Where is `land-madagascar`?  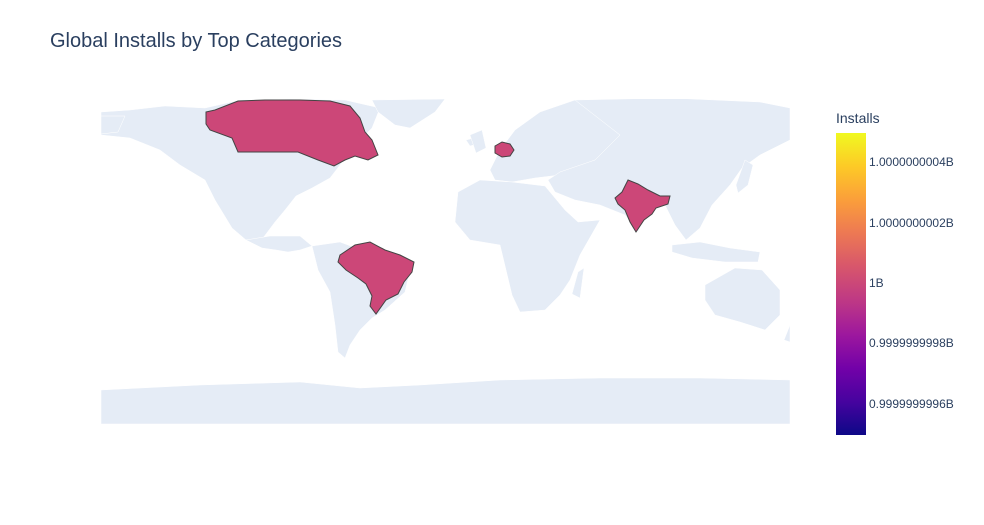 land-madagascar is located at coordinates (578, 283).